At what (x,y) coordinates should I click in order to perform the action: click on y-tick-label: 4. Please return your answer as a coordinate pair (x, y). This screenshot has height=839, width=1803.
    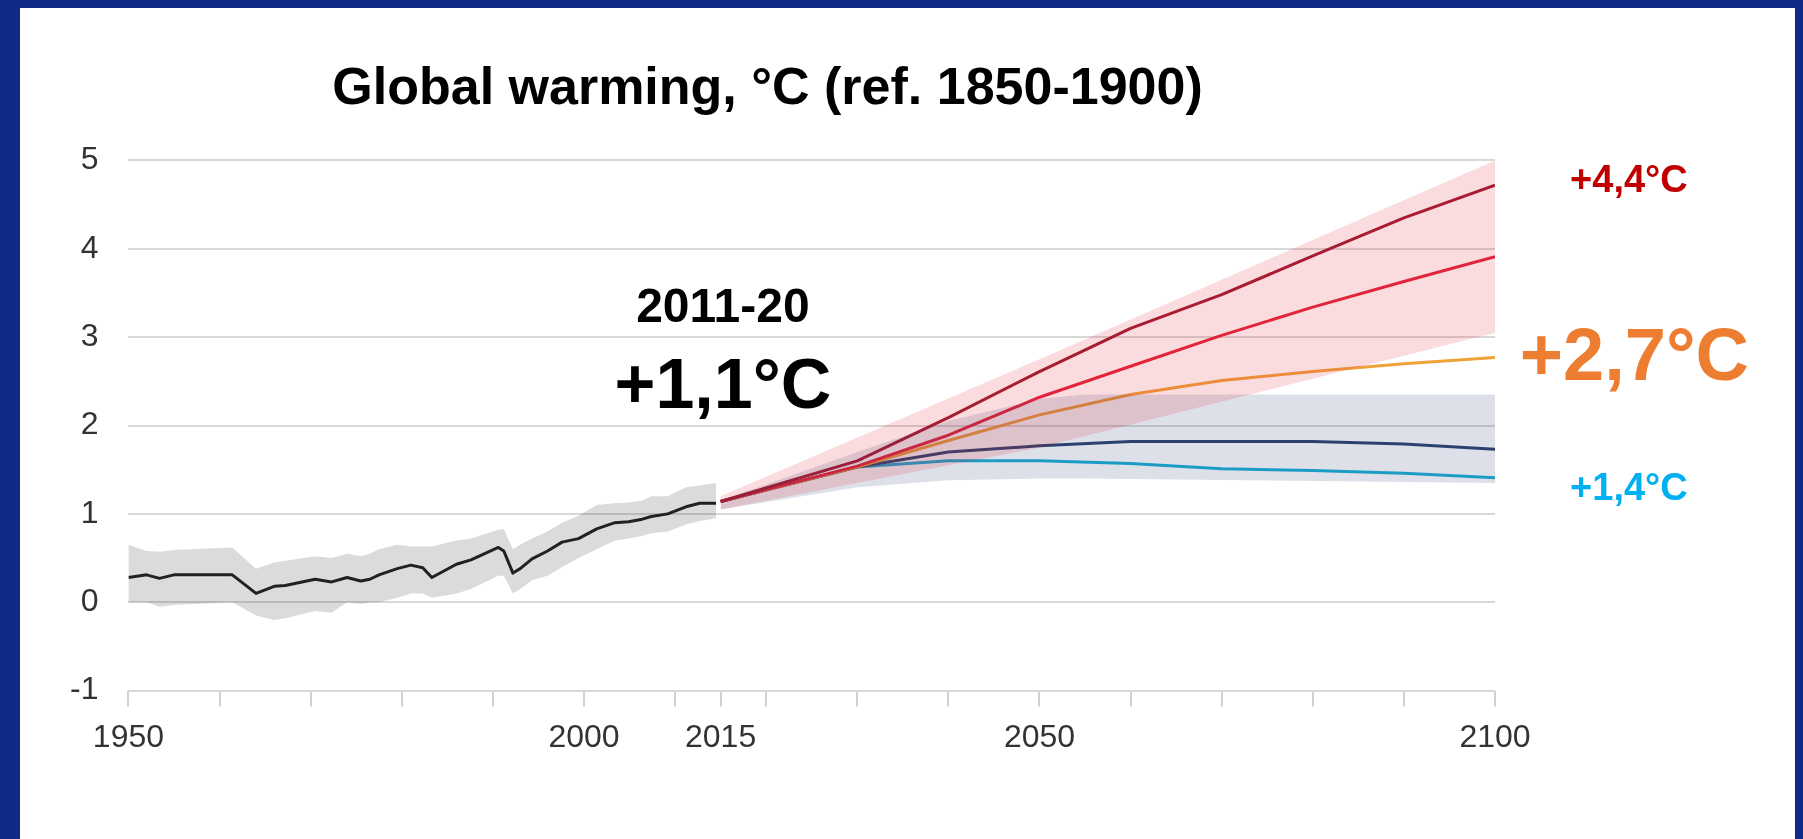
    Looking at the image, I should click on (89, 246).